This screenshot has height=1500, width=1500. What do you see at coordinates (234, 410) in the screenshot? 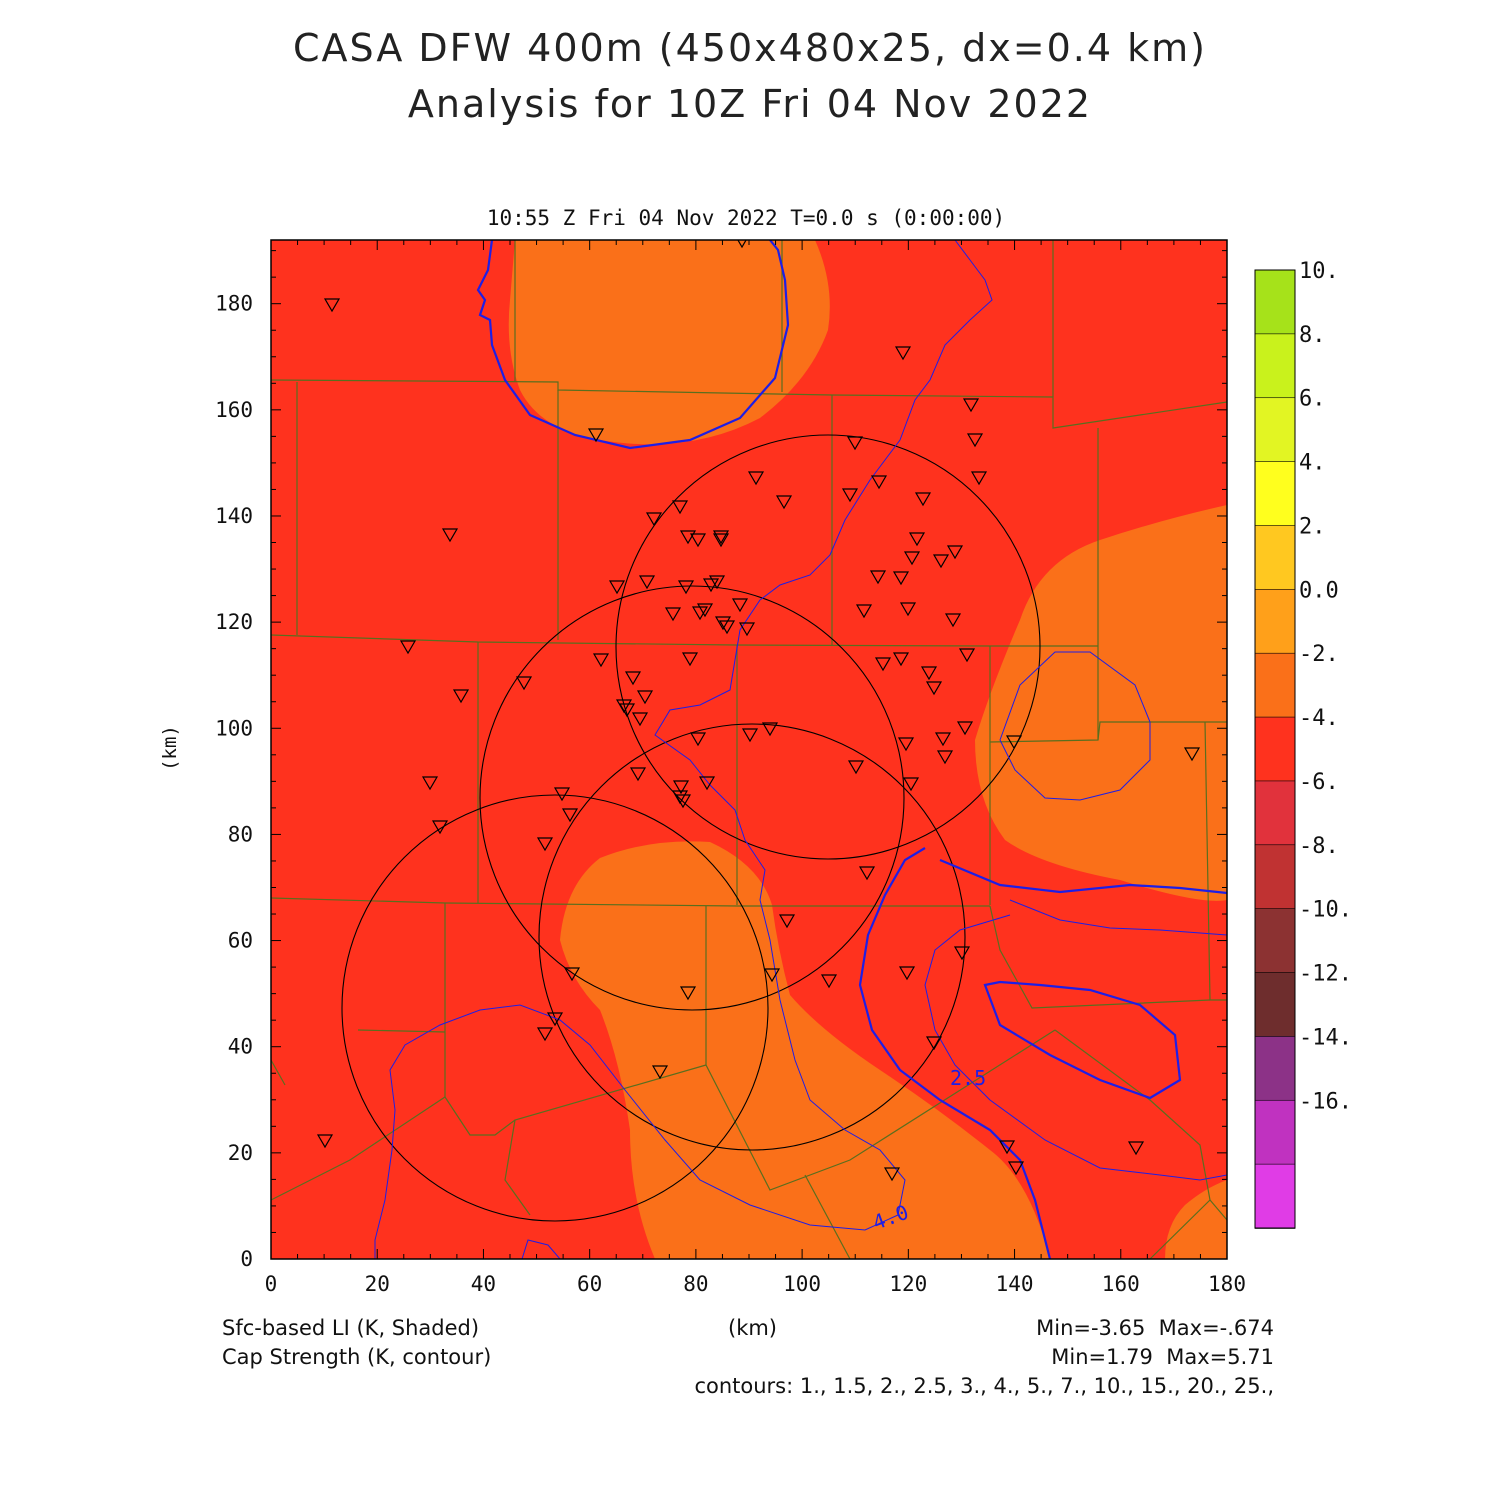
I see `y-tick-label: 160` at bounding box center [234, 410].